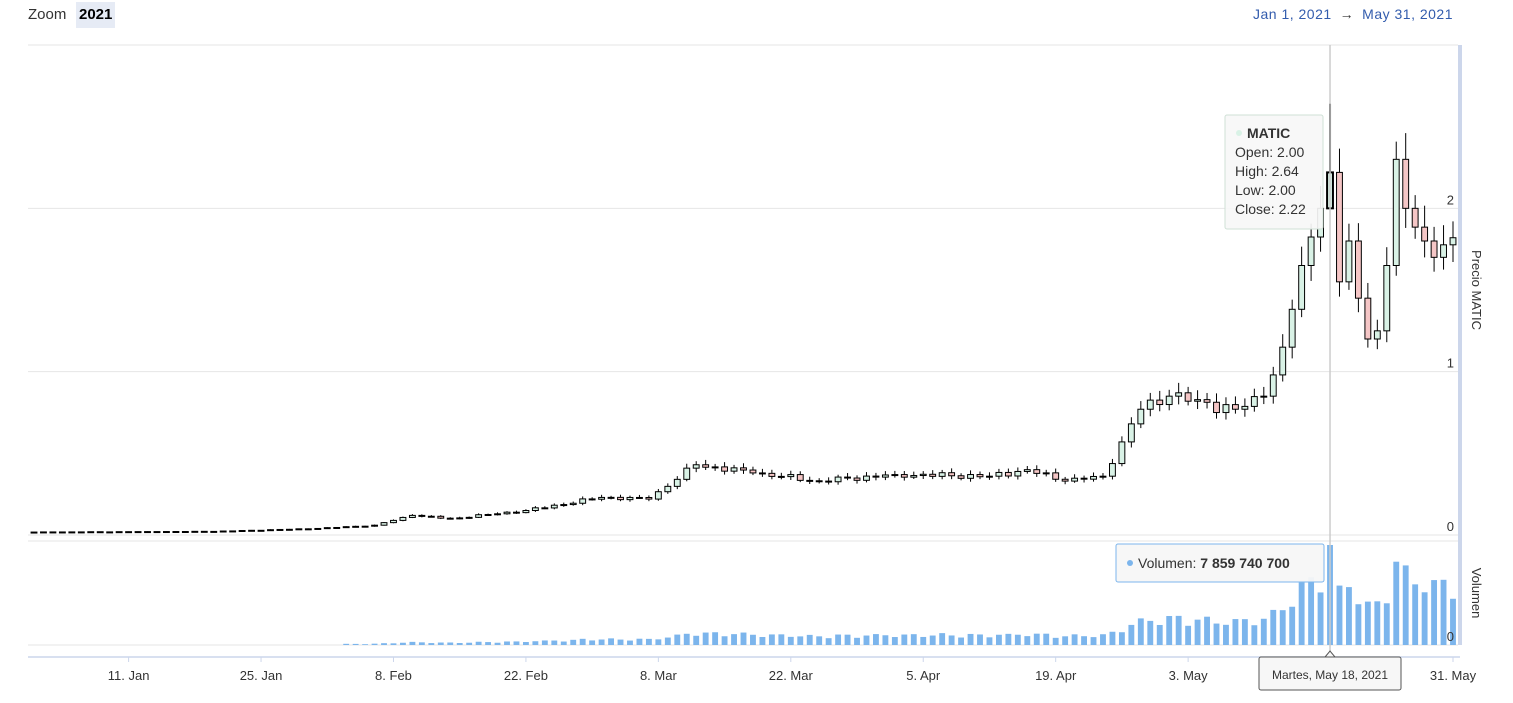 Image resolution: width=1513 pixels, height=703 pixels. What do you see at coordinates (1270, 209) in the screenshot?
I see `tooltip-close: Close: 2.22` at bounding box center [1270, 209].